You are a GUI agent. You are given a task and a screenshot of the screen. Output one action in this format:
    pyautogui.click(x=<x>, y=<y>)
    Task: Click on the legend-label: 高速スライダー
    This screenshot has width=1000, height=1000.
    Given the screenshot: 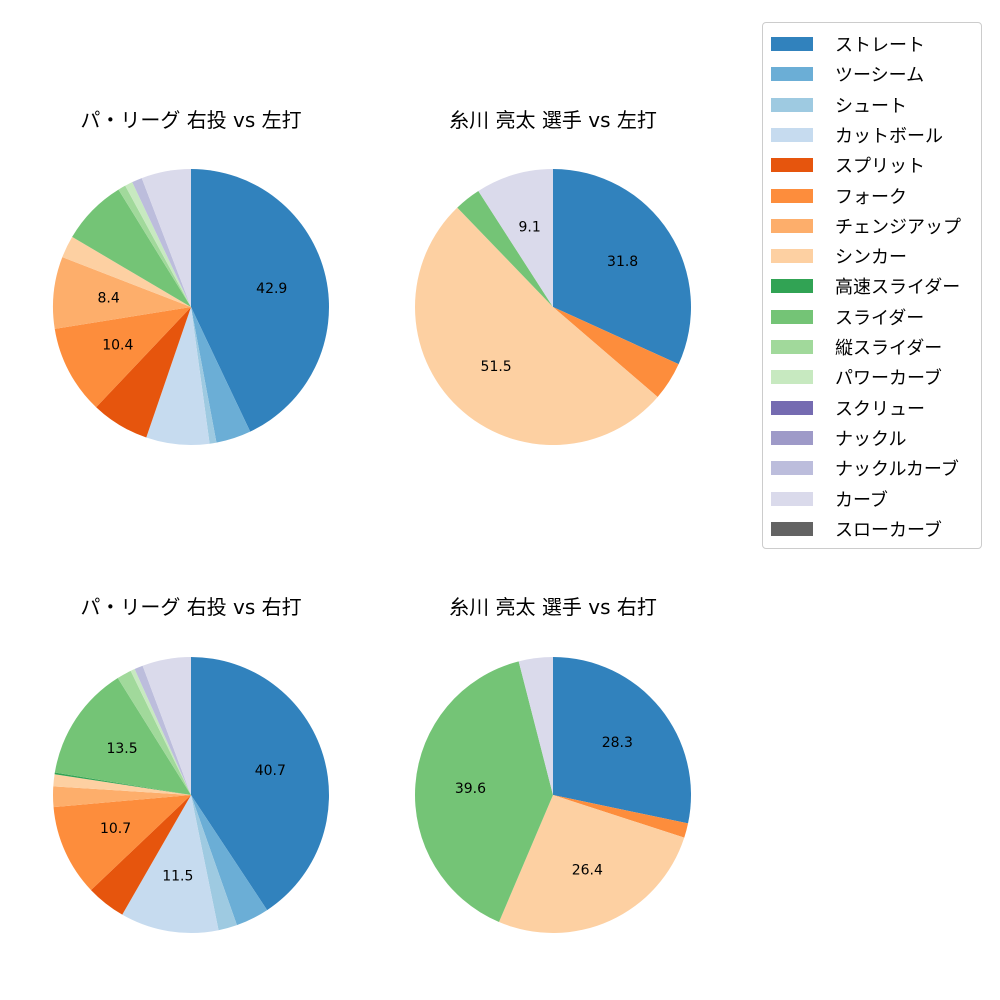 What is the action you would take?
    pyautogui.click(x=898, y=288)
    